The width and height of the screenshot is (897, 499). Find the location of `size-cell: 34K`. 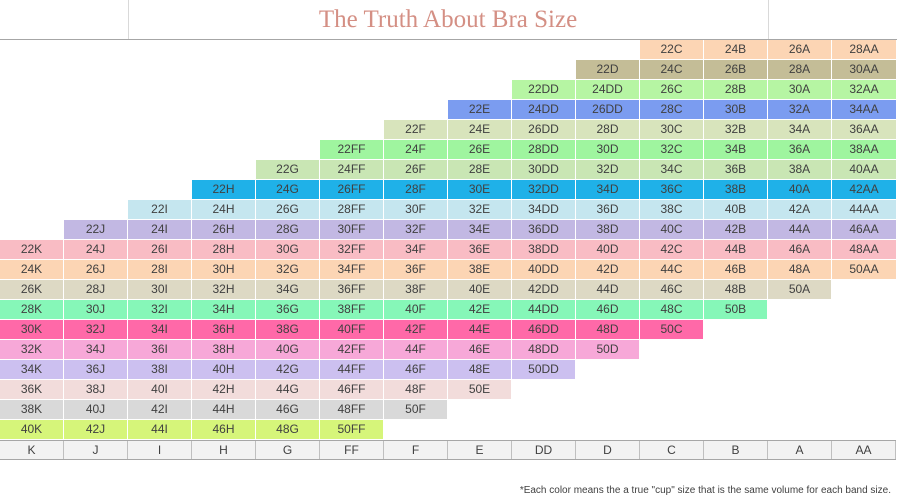

size-cell: 34K is located at coordinates (32, 370).